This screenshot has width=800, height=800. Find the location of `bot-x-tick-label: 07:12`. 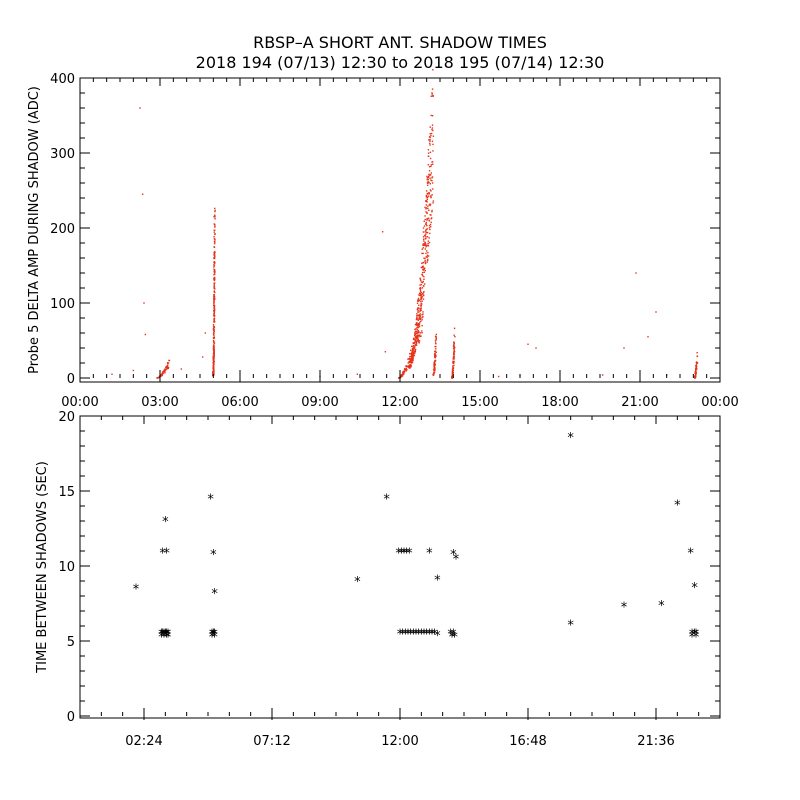

bot-x-tick-label: 07:12 is located at coordinates (271, 741).